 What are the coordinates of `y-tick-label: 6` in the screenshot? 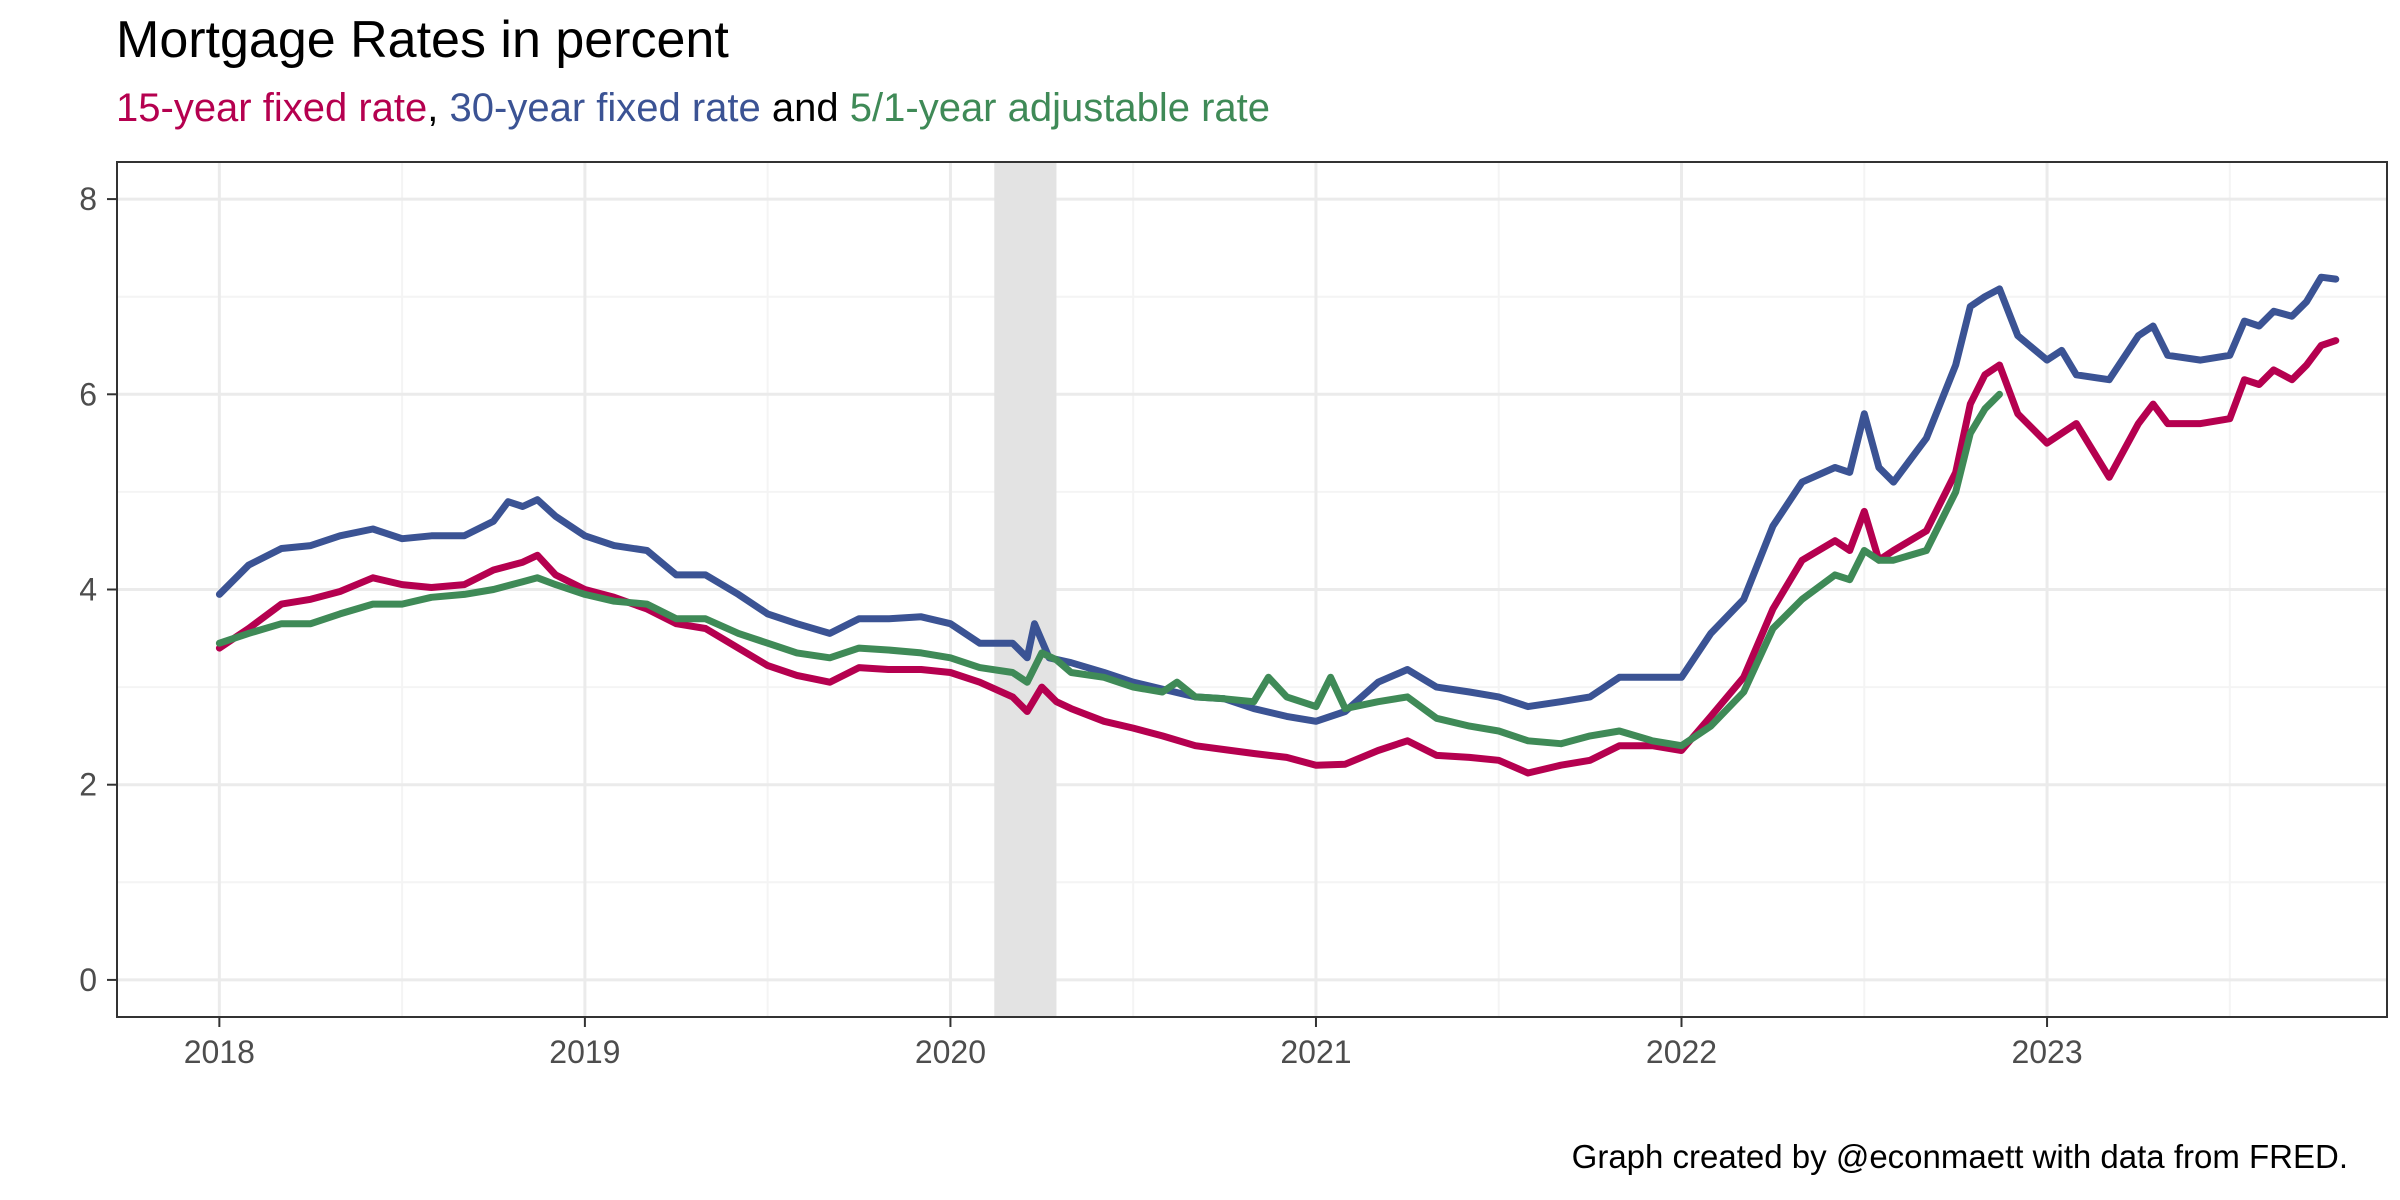 It's located at (88, 394).